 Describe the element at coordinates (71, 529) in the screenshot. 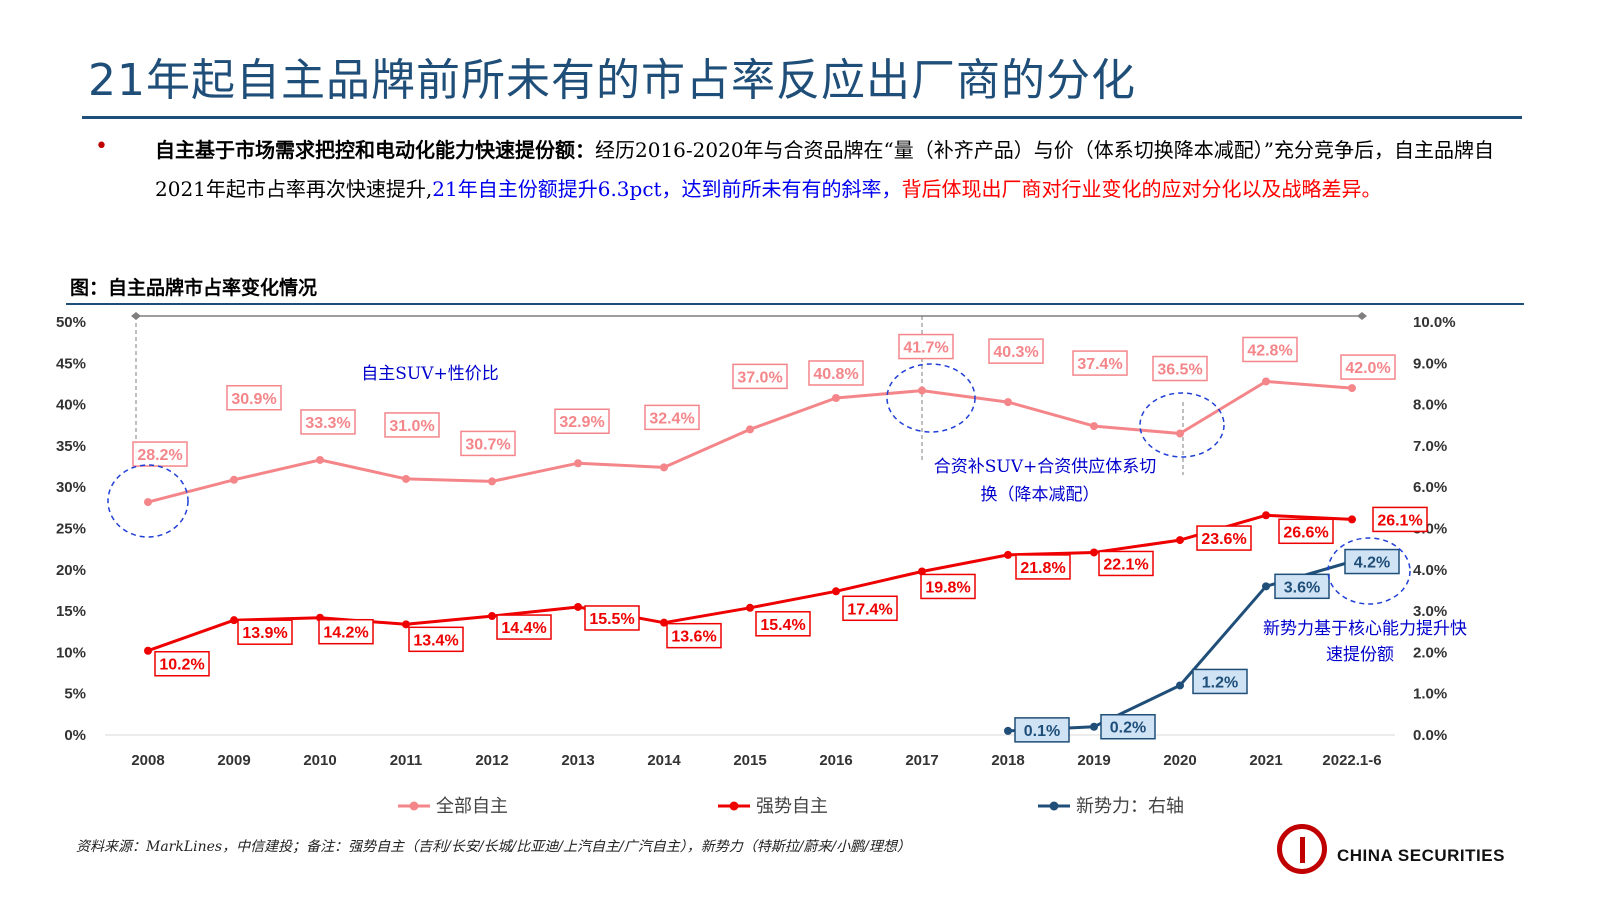

I see `y-left-tick-label: 25%` at that location.